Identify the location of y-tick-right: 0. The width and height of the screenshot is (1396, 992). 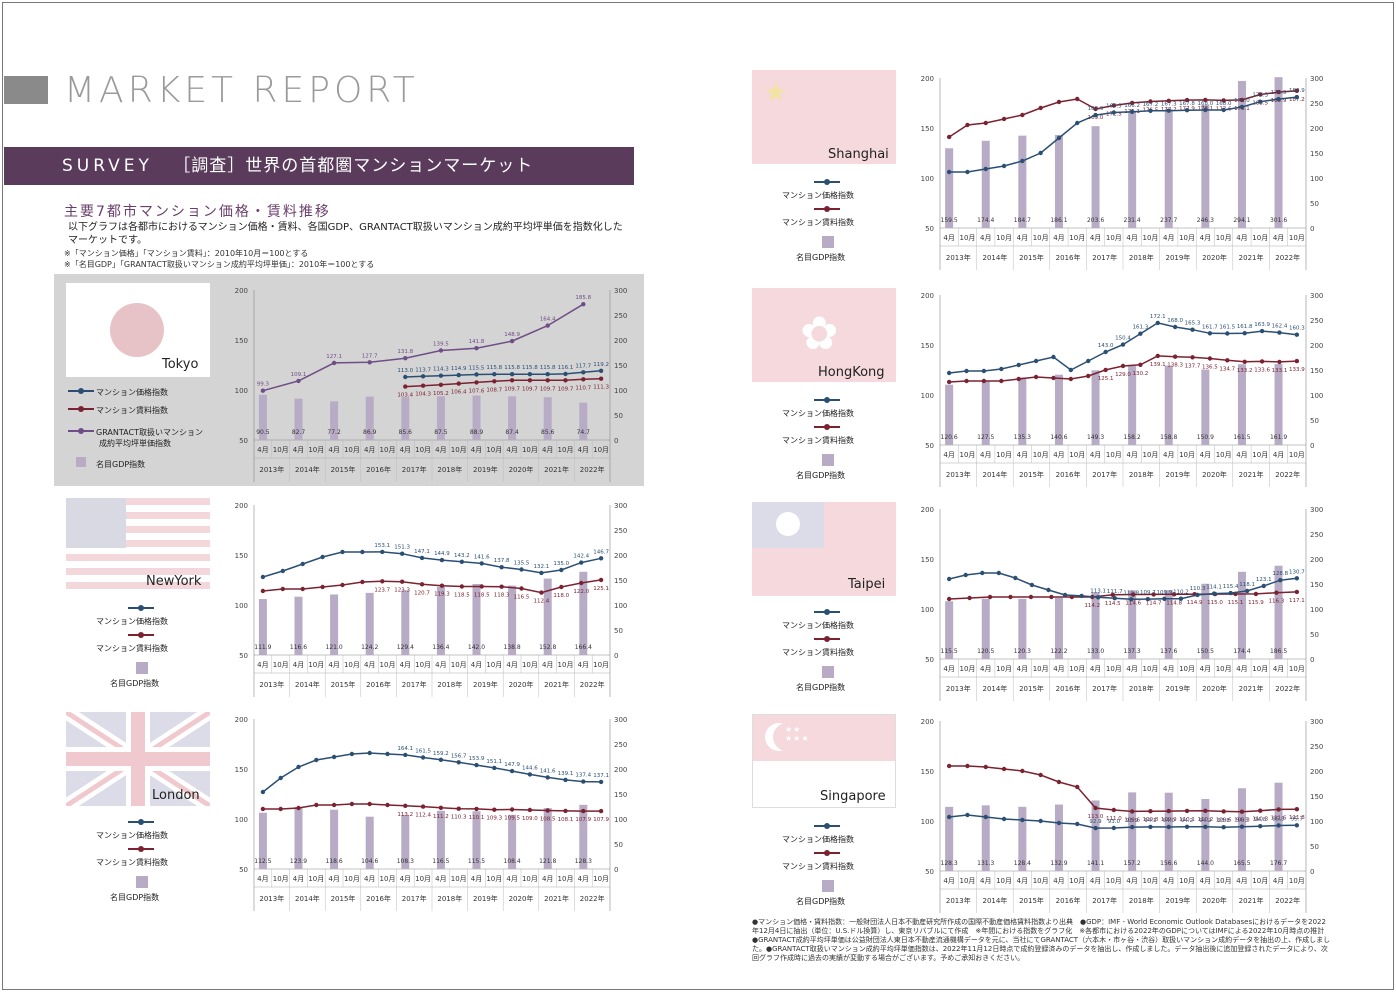
(616, 441).